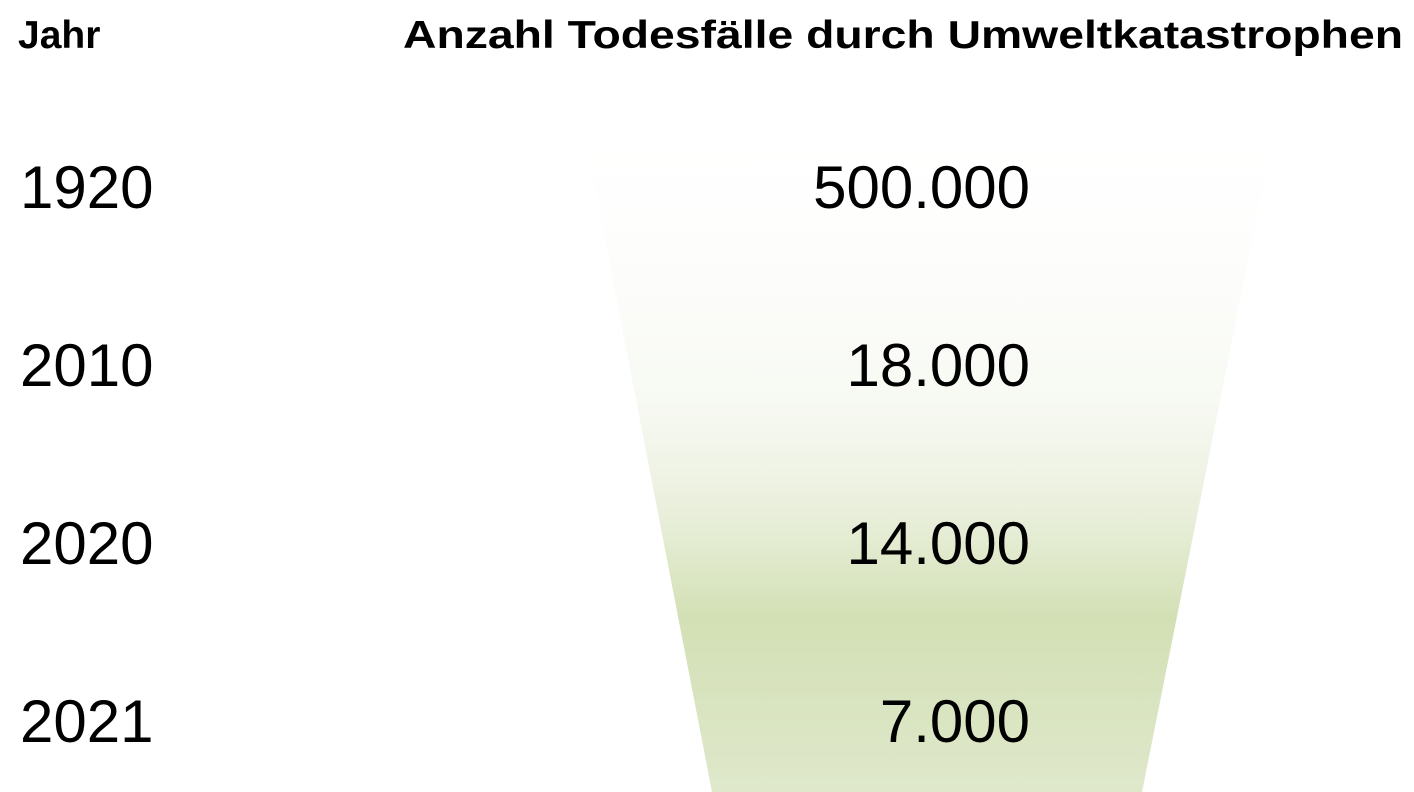 This screenshot has height=792, width=1414. I want to click on deaths-cell: 18.000, so click(938, 365).